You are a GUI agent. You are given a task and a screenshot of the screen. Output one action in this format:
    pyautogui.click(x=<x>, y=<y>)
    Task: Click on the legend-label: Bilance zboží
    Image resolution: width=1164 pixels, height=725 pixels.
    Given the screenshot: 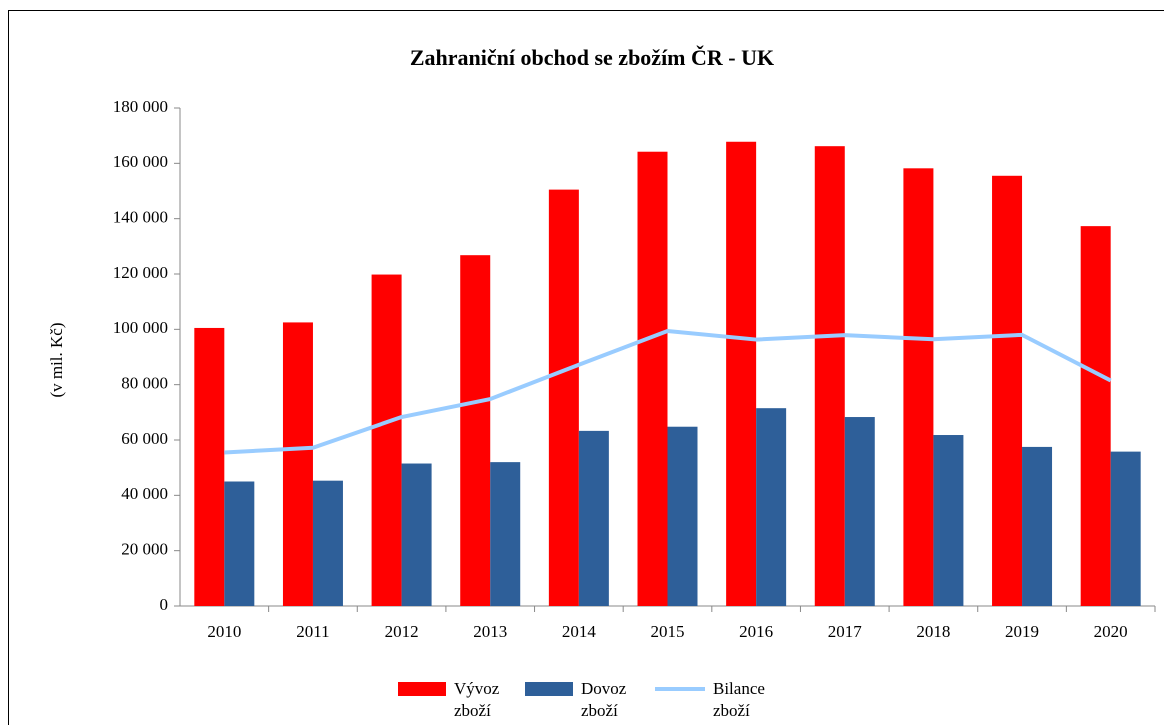 What is the action you would take?
    pyautogui.click(x=739, y=699)
    